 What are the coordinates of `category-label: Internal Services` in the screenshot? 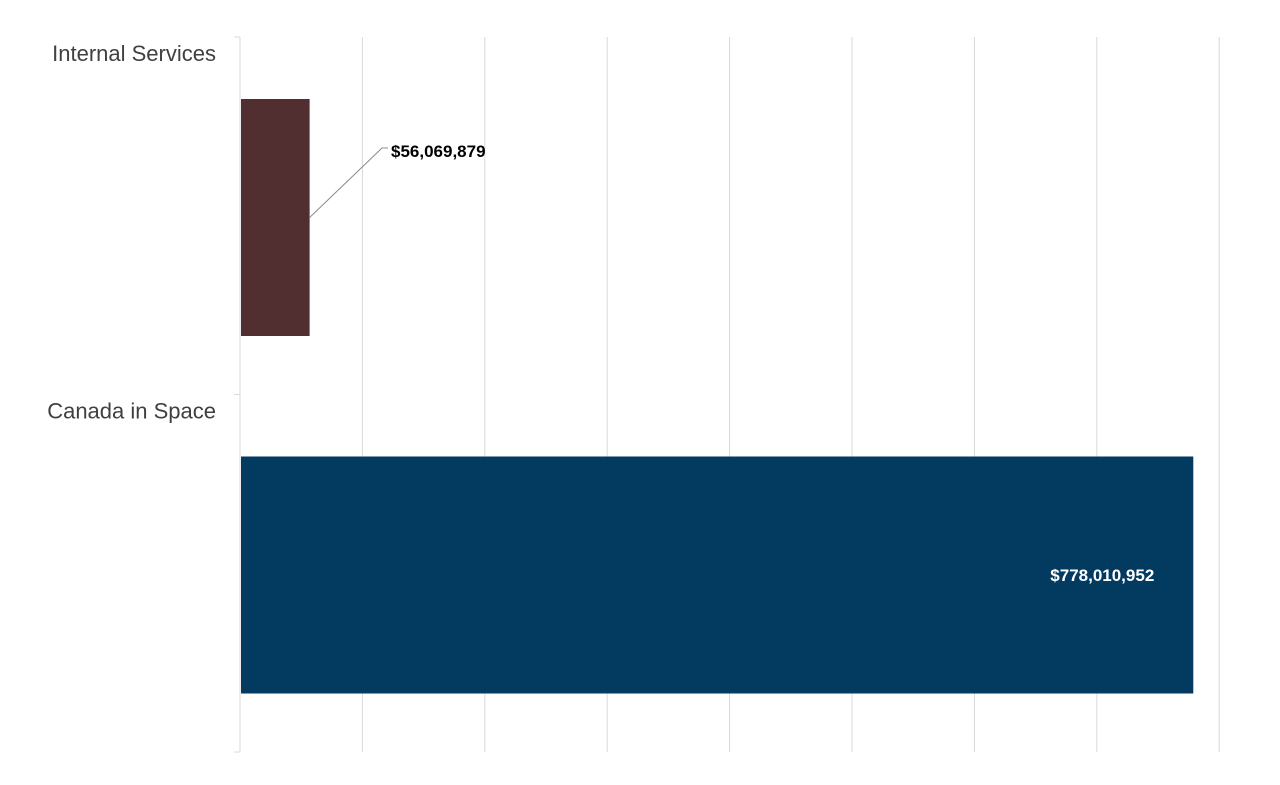 It's located at (134, 53).